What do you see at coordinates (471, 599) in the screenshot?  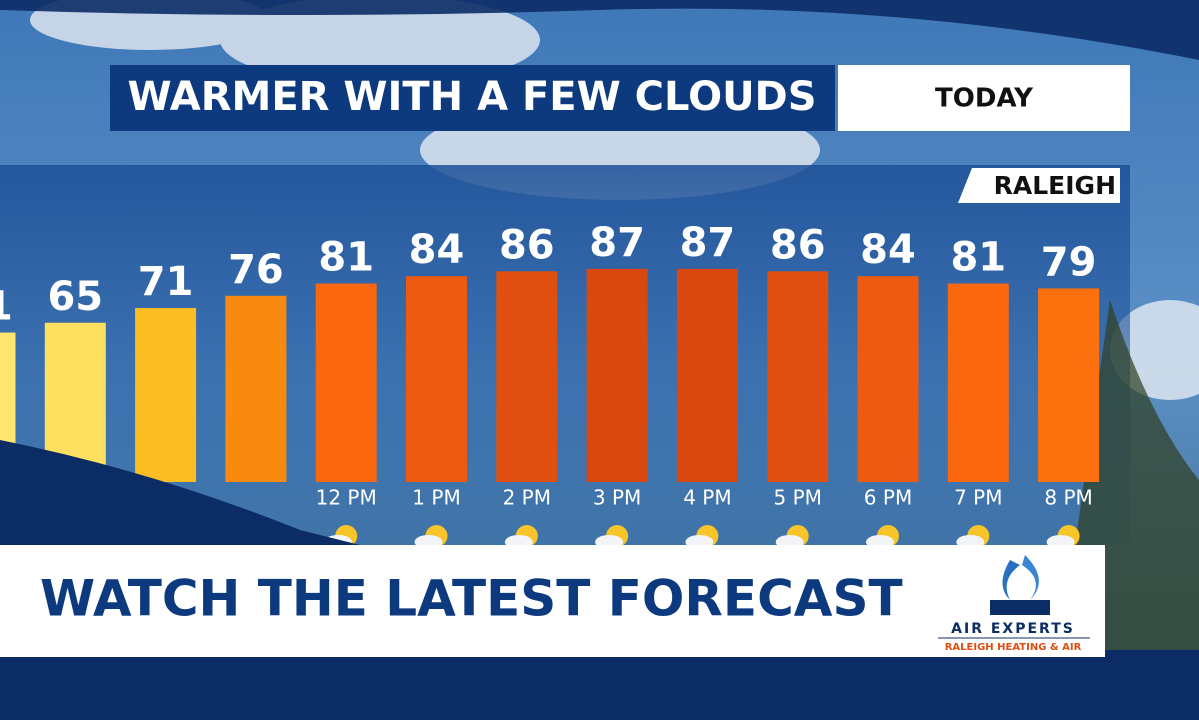 I see `banner-text: WATCH THE LATEST FORECAST` at bounding box center [471, 599].